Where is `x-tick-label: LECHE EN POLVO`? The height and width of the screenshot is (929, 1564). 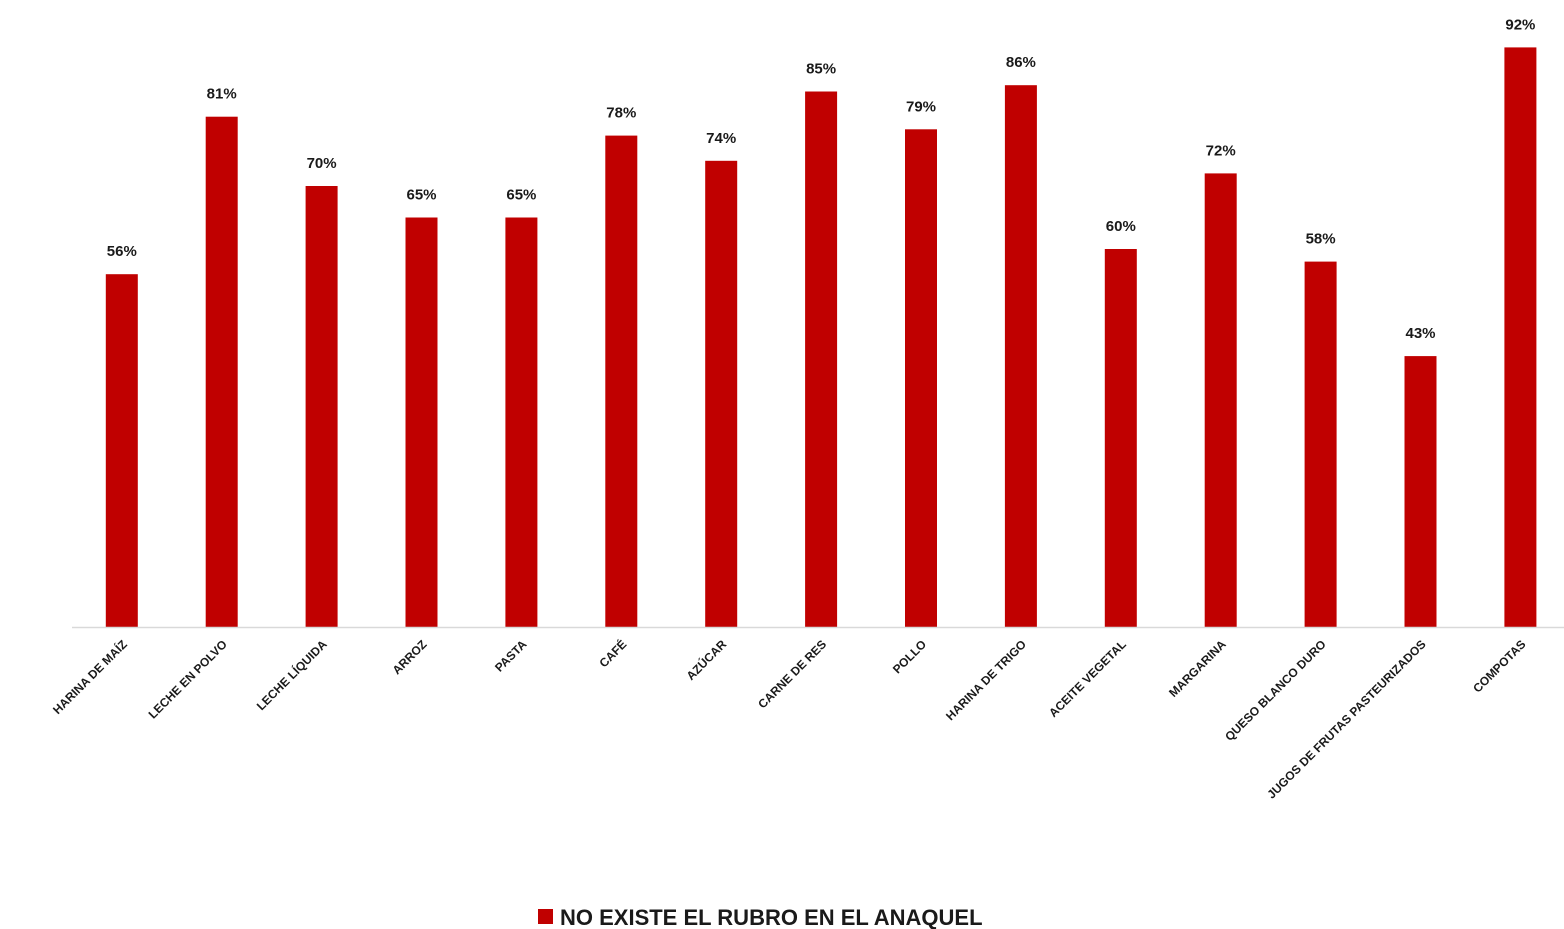 x-tick-label: LECHE EN POLVO is located at coordinates (188, 679).